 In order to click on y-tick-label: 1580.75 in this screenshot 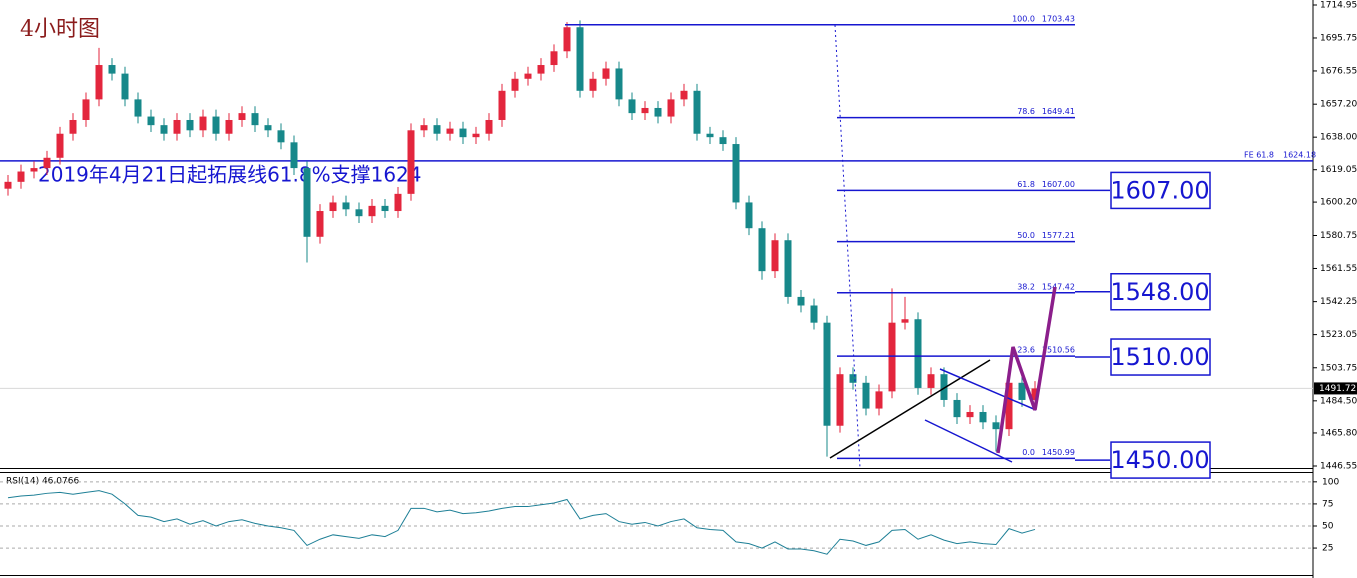, I will do `click(1338, 236)`.